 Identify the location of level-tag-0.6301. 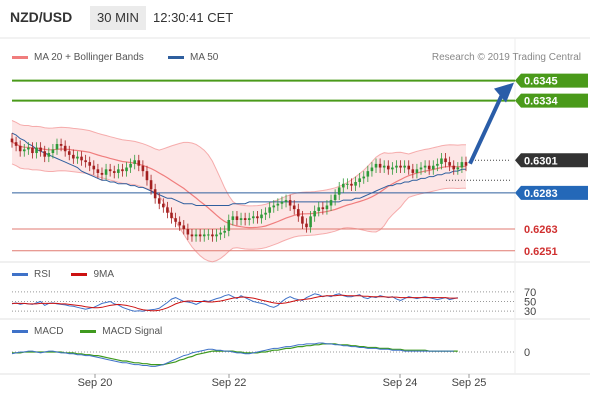
(551, 160).